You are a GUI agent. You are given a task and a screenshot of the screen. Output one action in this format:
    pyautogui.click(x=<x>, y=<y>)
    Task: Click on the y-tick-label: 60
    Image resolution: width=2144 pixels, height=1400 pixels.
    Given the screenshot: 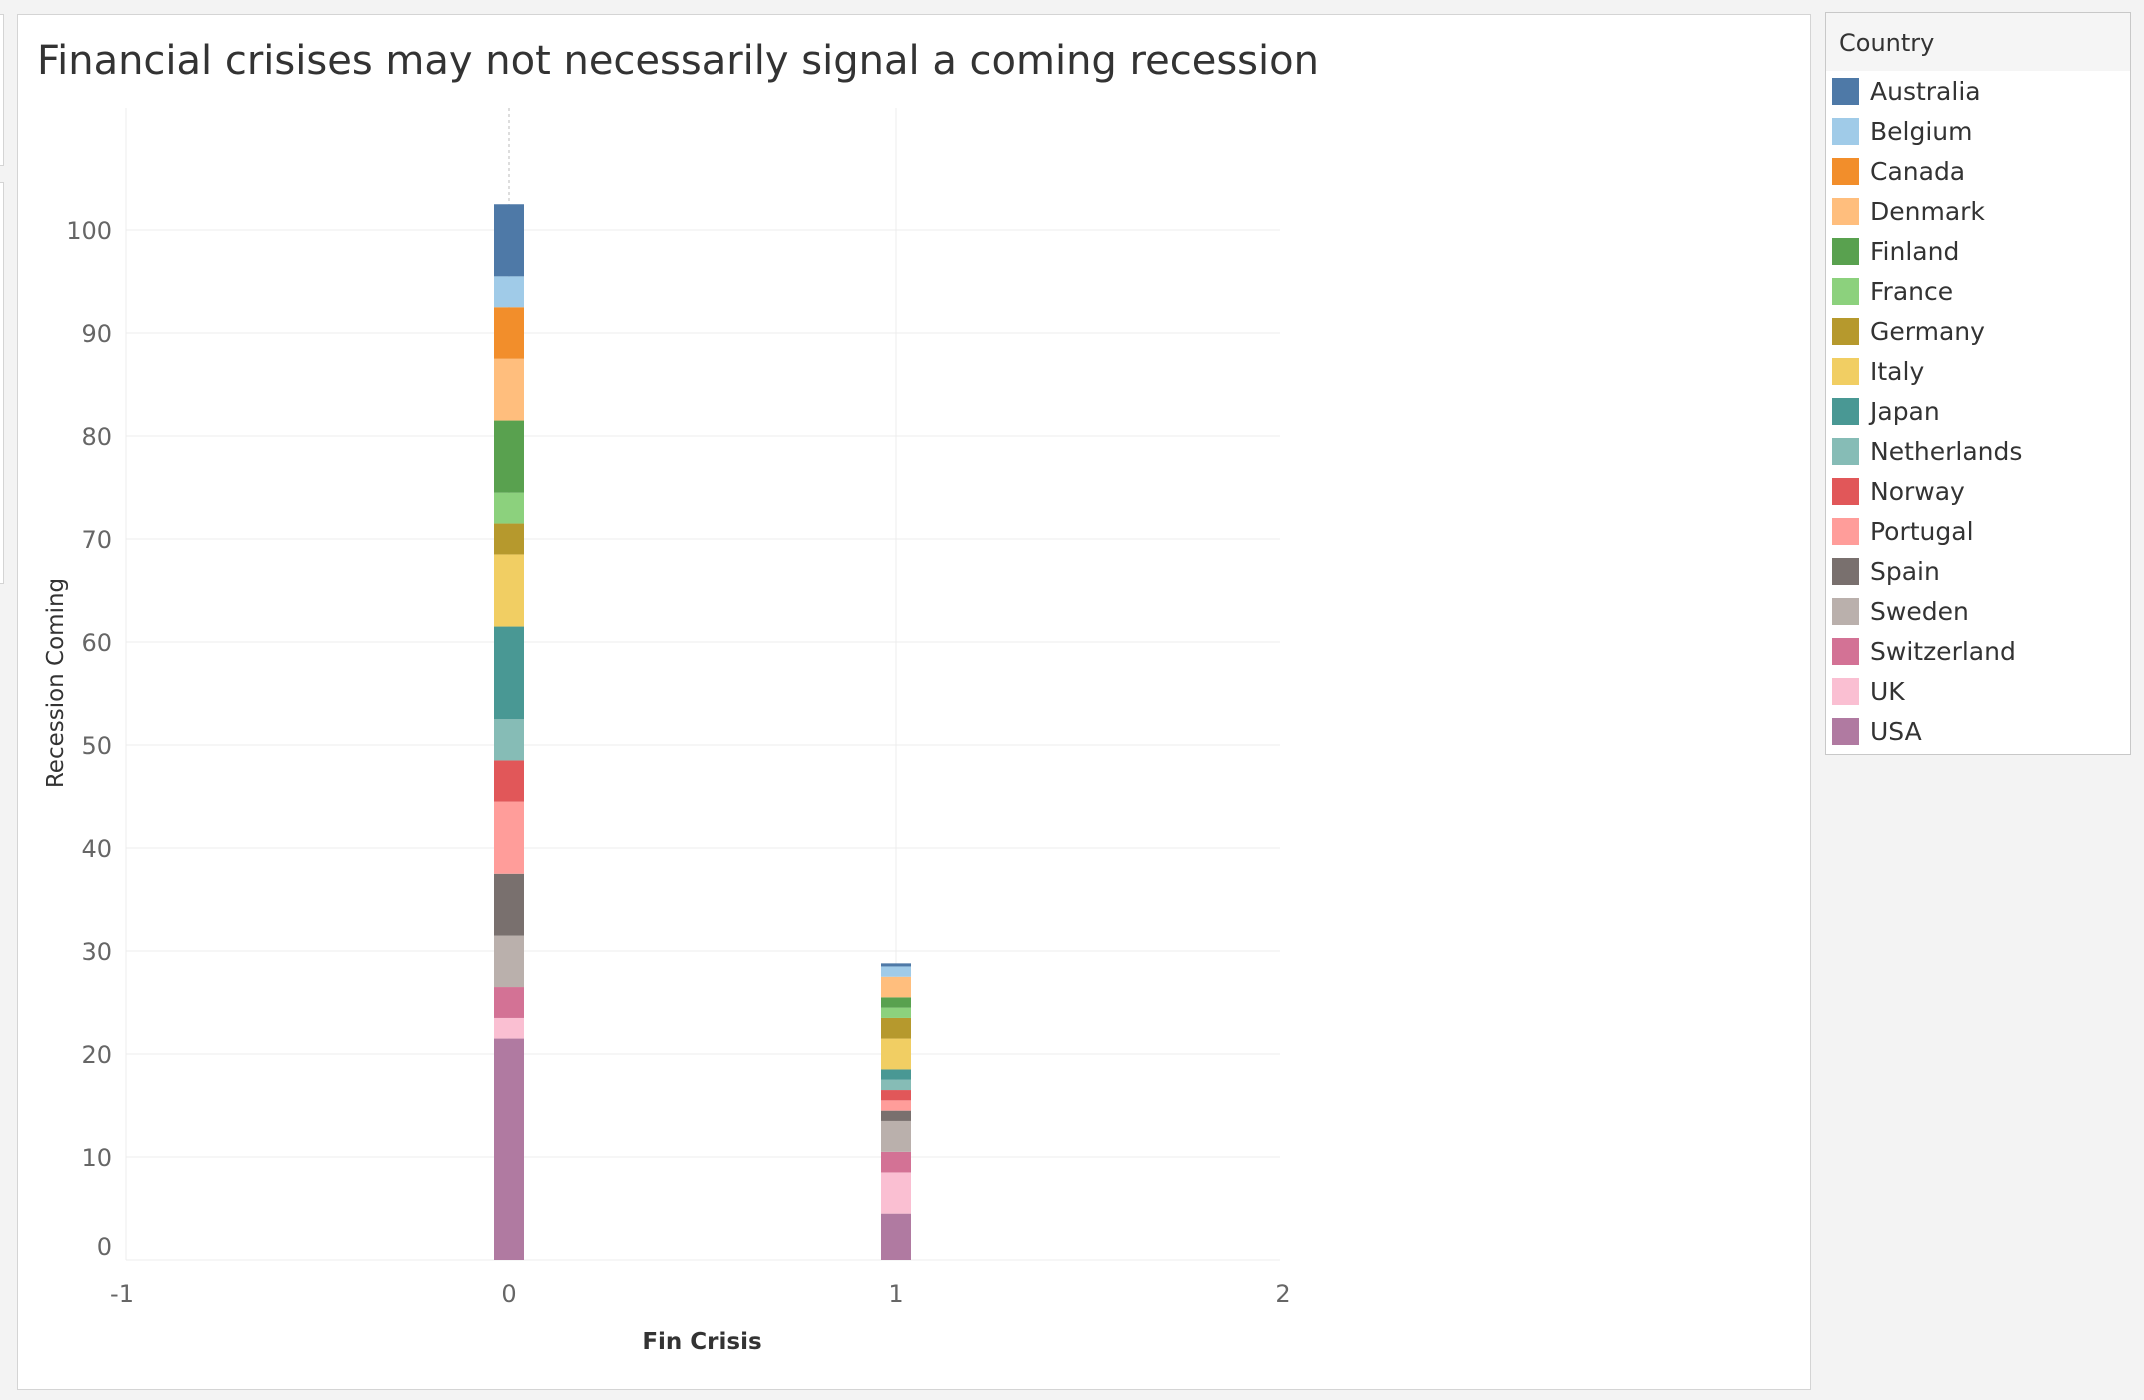 What is the action you would take?
    pyautogui.click(x=96, y=643)
    